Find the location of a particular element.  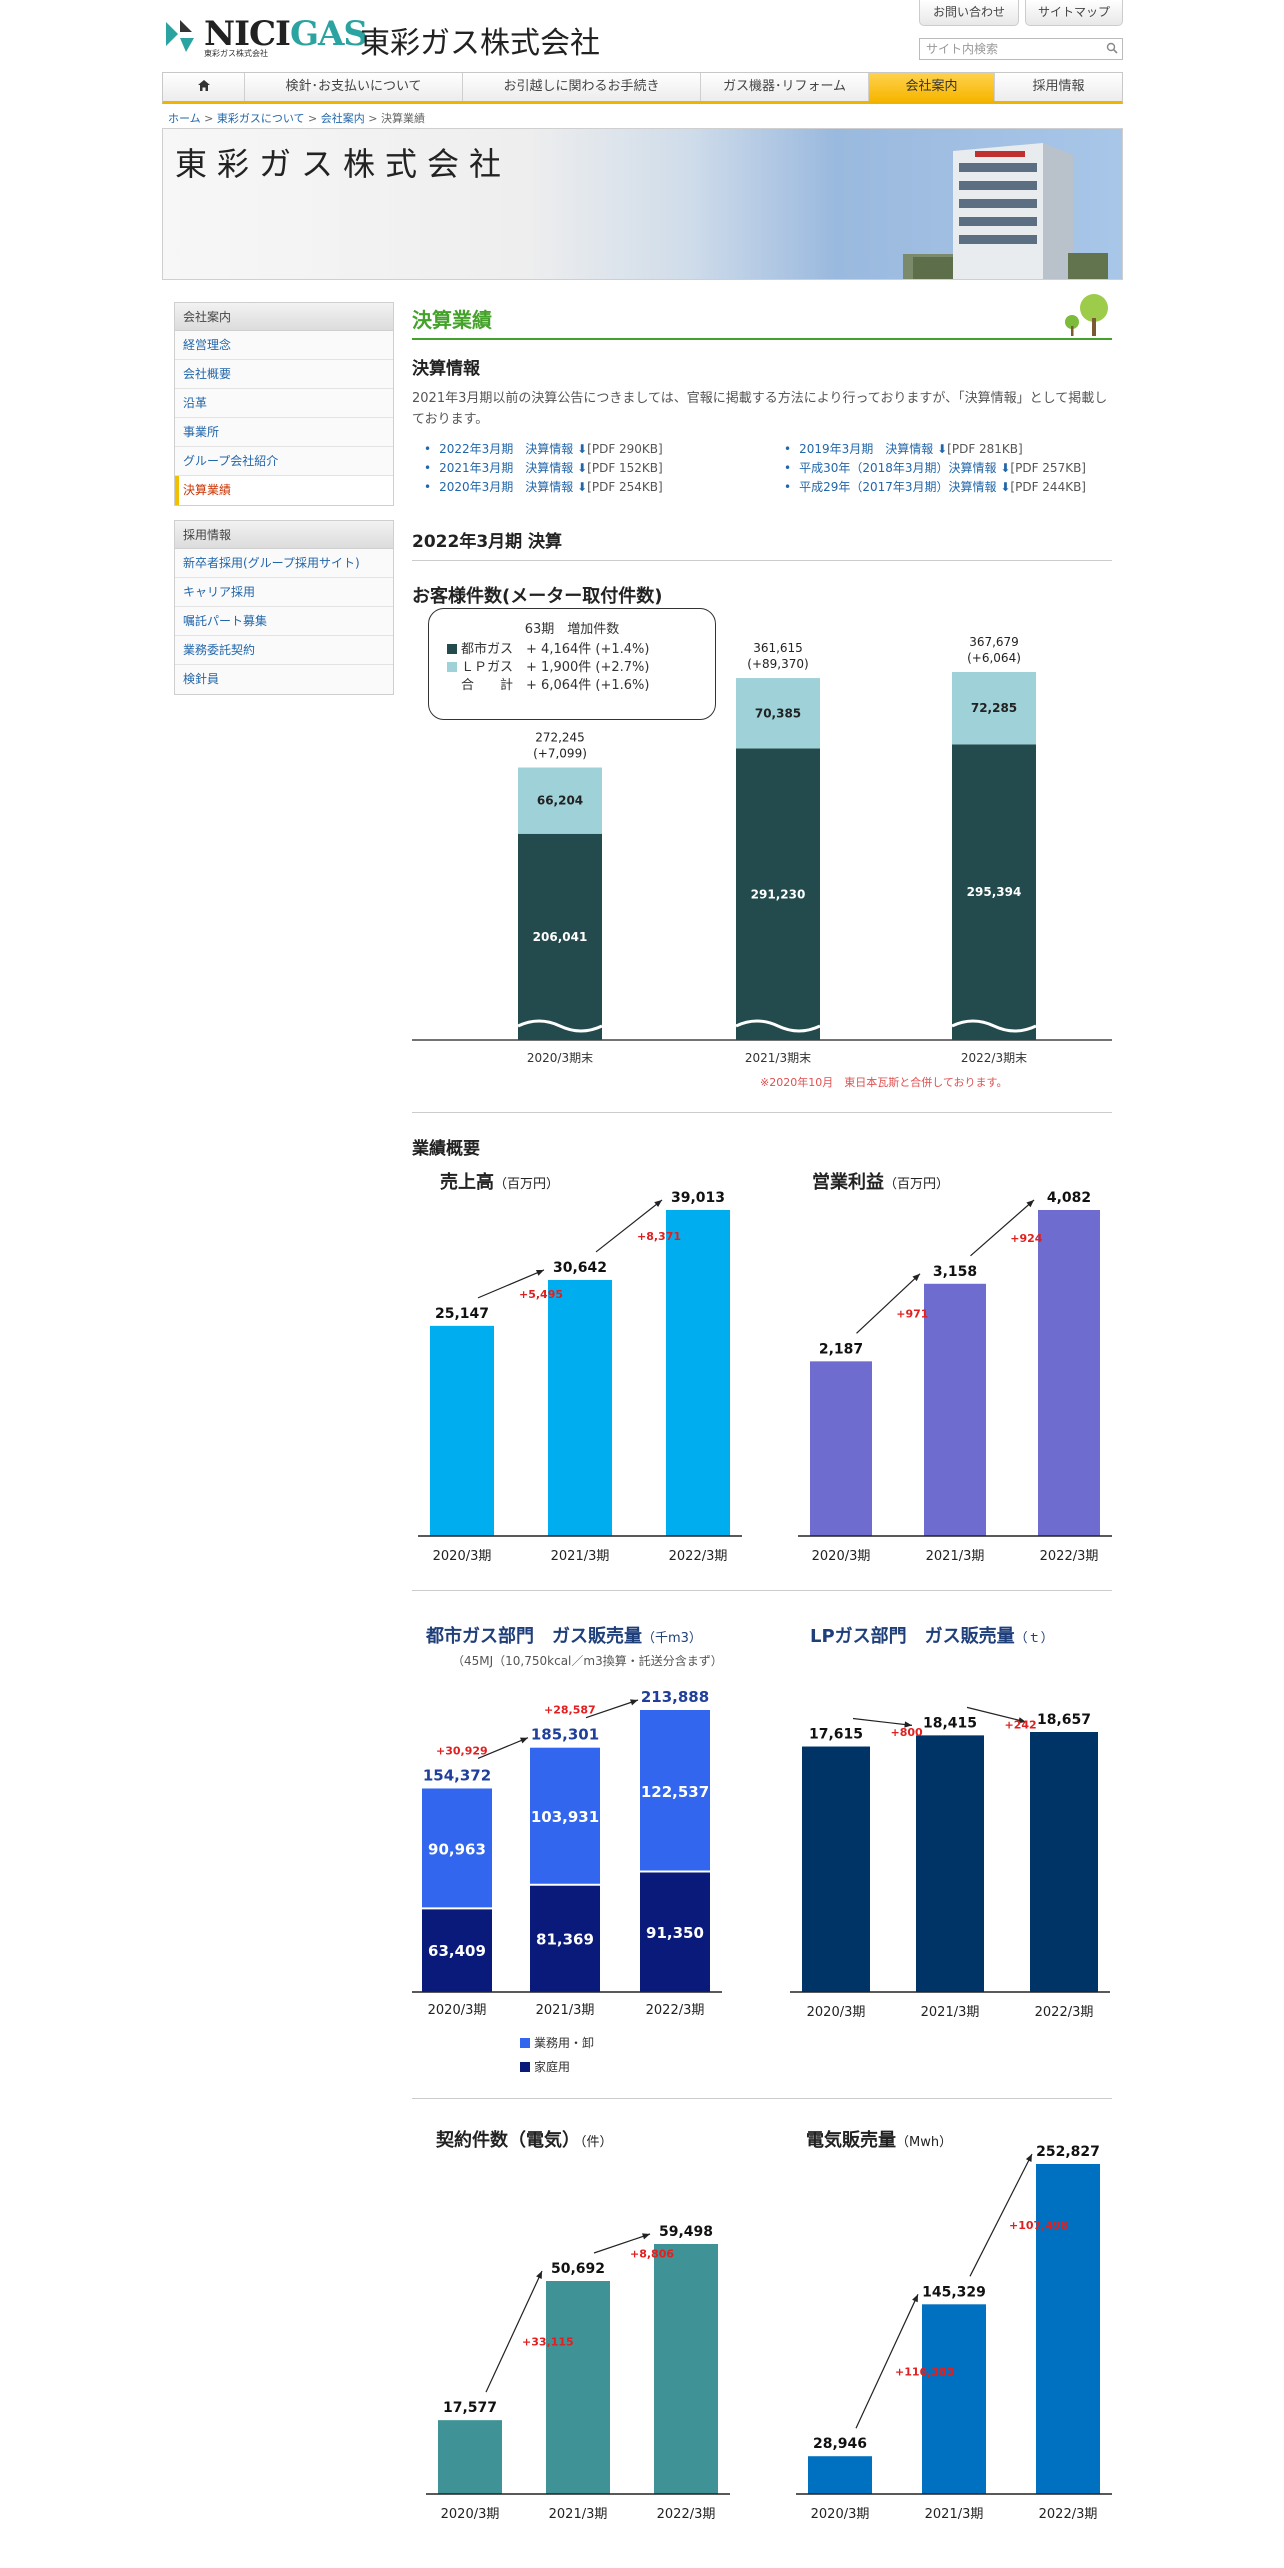

sidebar-item-overview: 会社概要 is located at coordinates (284, 374).